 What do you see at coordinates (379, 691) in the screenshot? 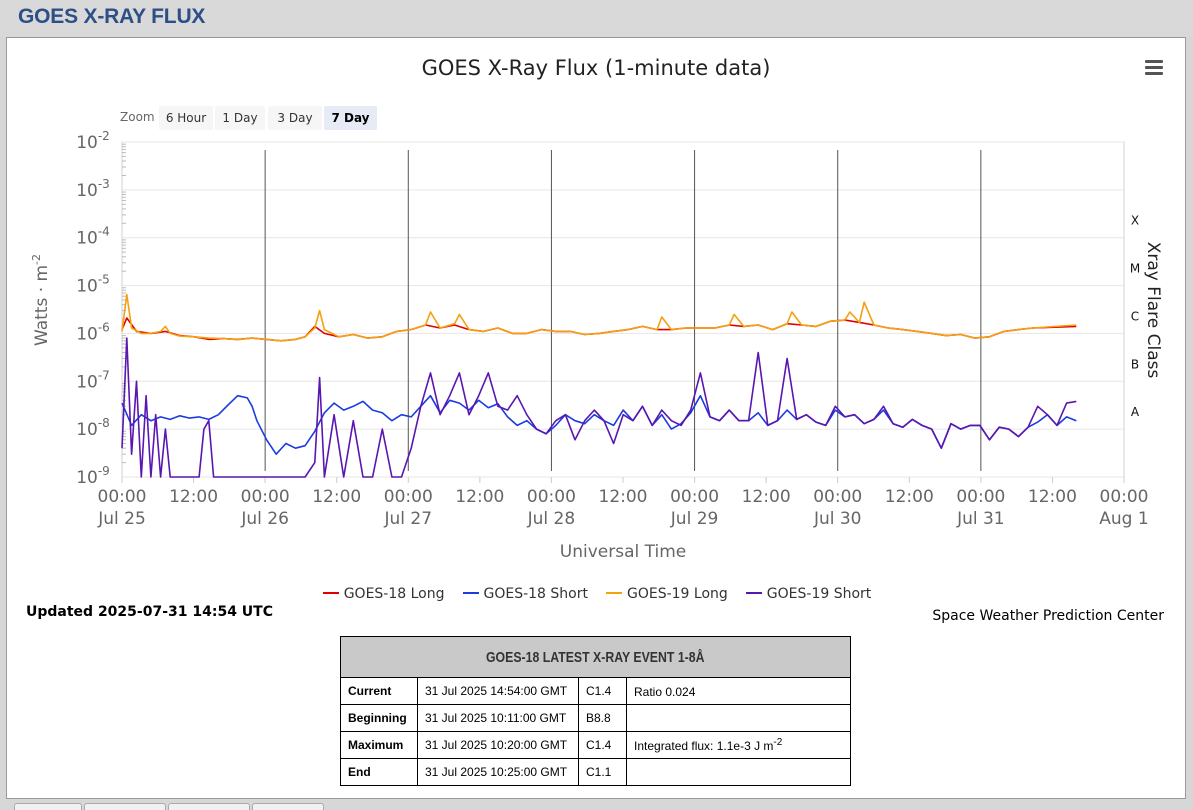
I see `row-label: Current` at bounding box center [379, 691].